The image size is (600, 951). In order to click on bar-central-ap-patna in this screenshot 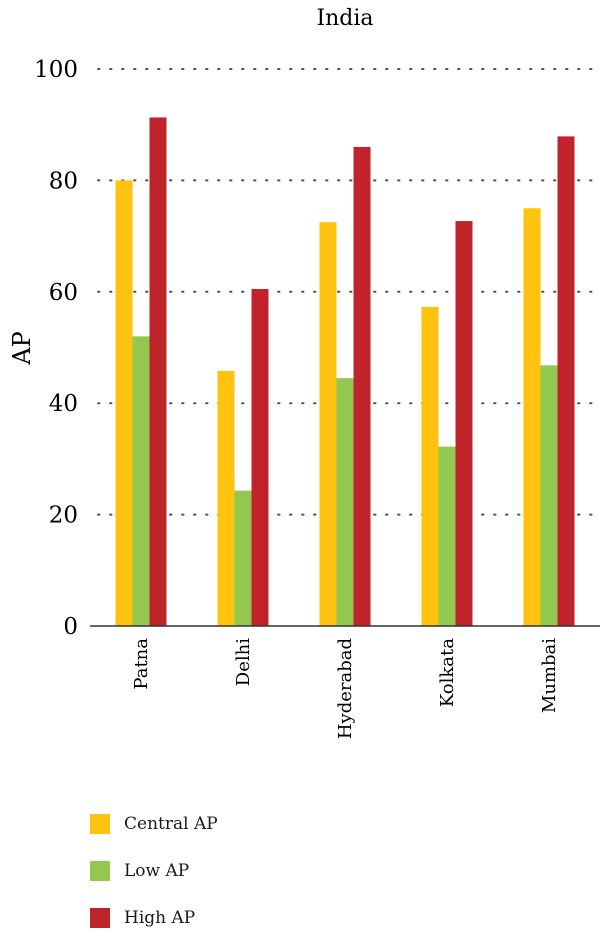, I will do `click(124, 403)`.